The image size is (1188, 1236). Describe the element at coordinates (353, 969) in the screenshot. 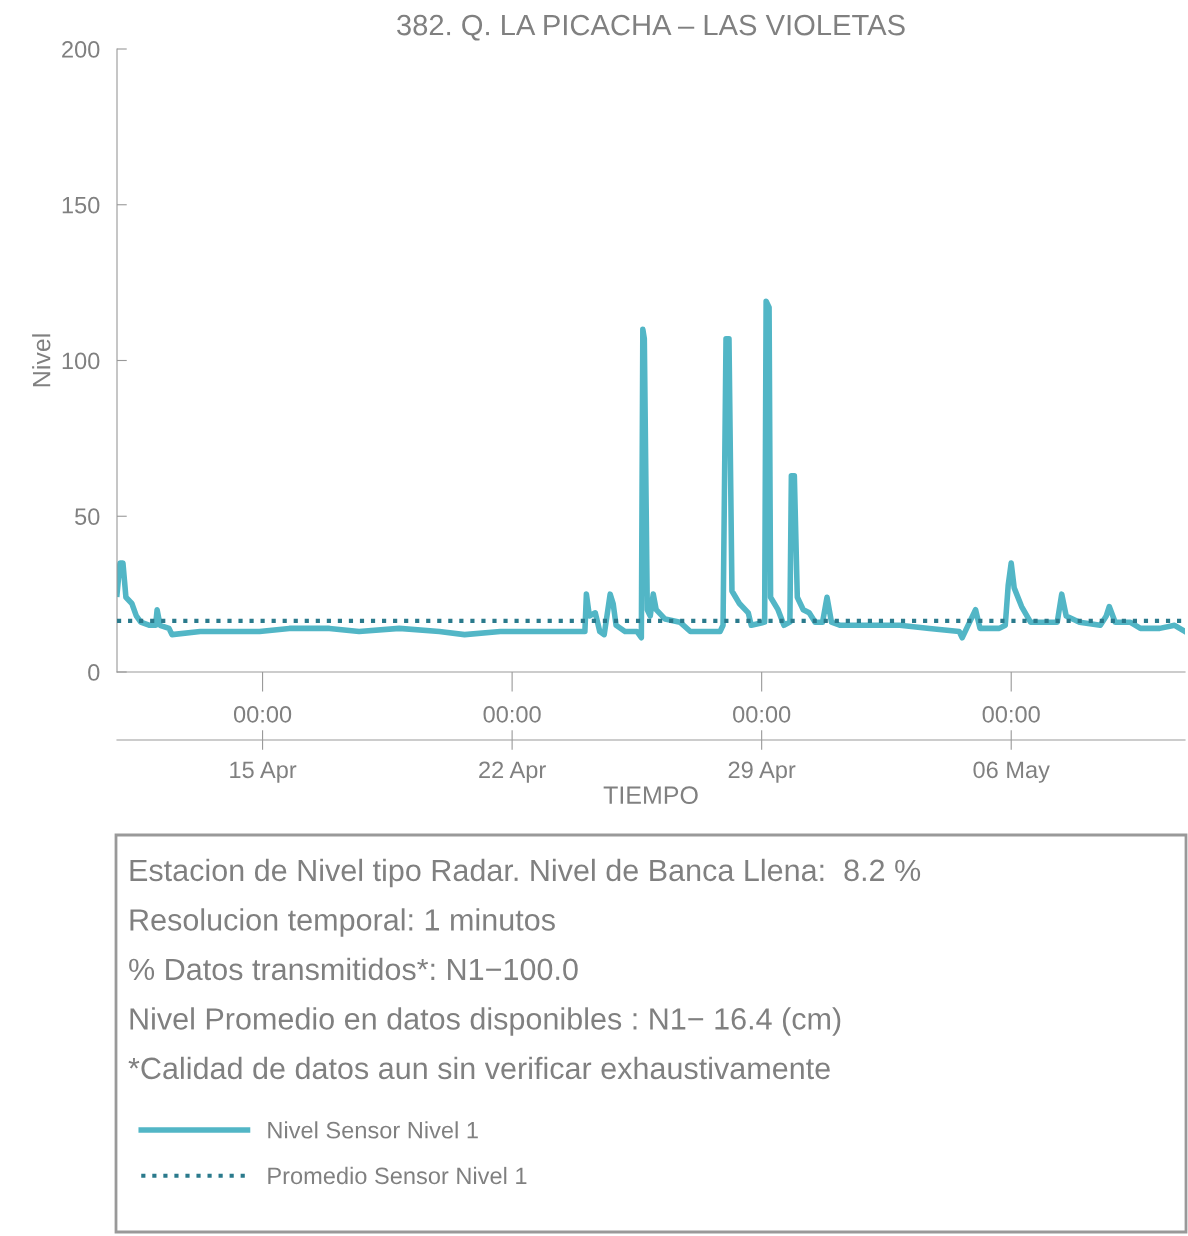

I see `text: % Datos transmitidos*: N1−100.0` at that location.